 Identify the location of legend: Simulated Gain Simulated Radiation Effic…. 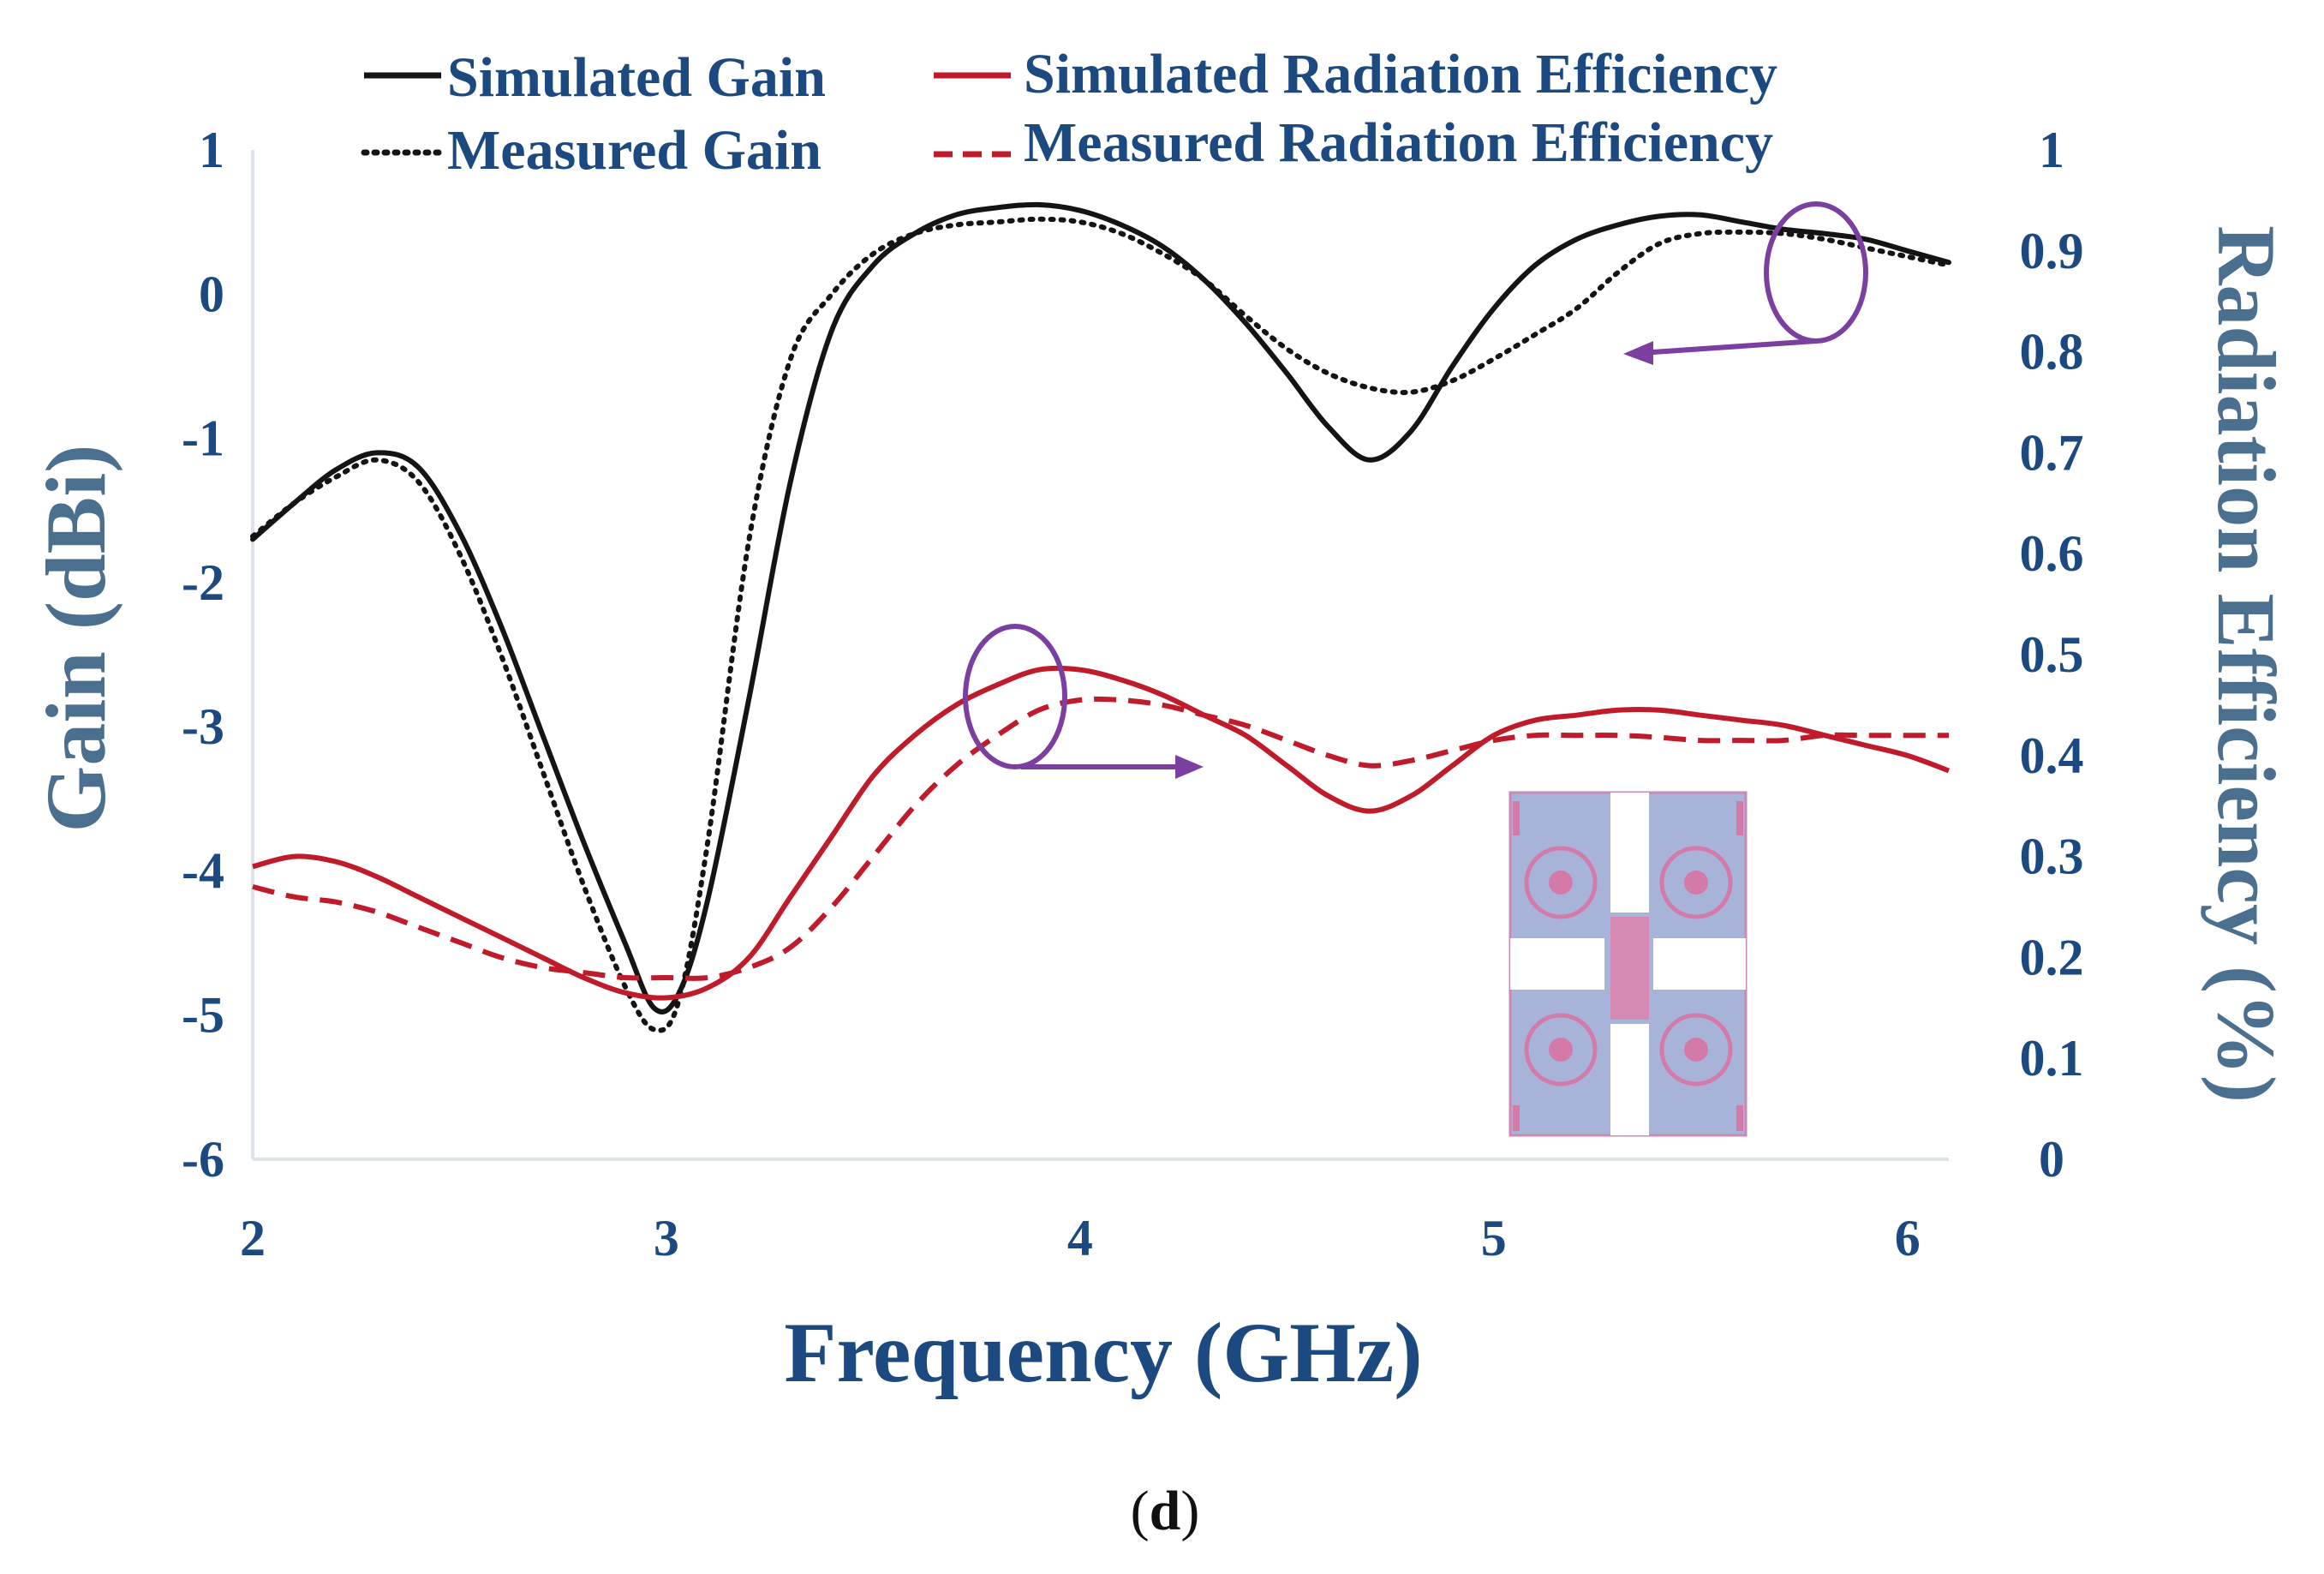
(1069, 112).